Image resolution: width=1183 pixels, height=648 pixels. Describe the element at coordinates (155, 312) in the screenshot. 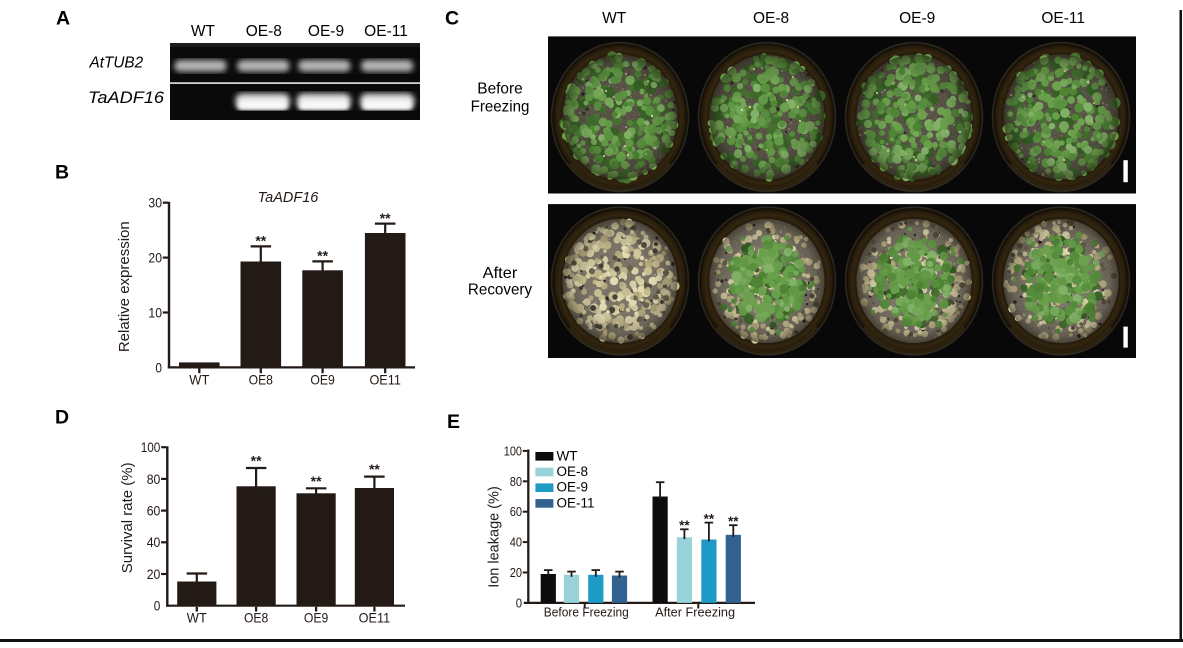

I see `svg-text: 10` at that location.